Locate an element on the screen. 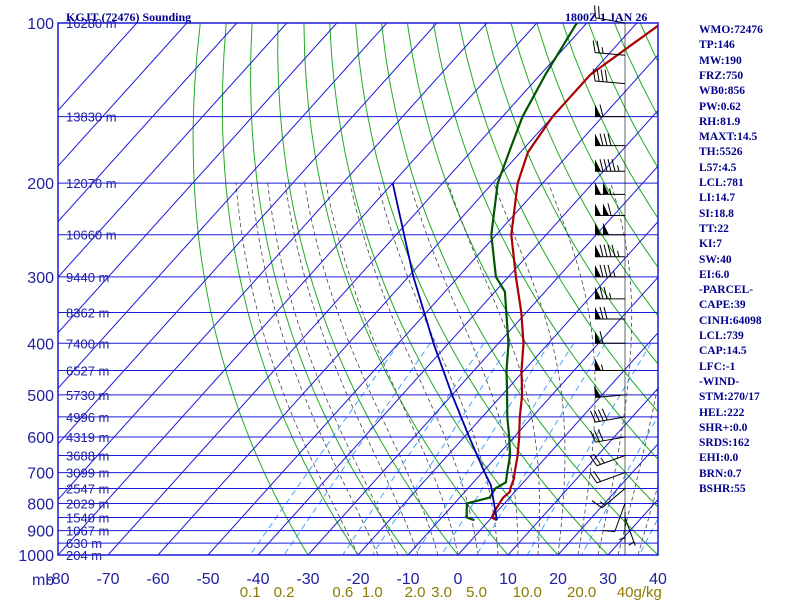 The image size is (800, 605). pressure-label: 300 is located at coordinates (40, 278).